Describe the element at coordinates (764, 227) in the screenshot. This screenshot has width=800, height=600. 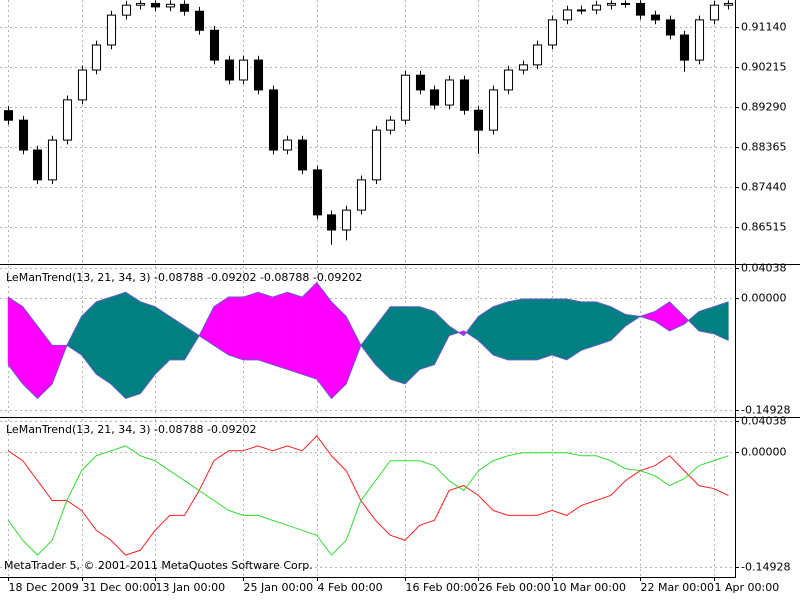
I see `y-tick-label: 0.86515` at that location.